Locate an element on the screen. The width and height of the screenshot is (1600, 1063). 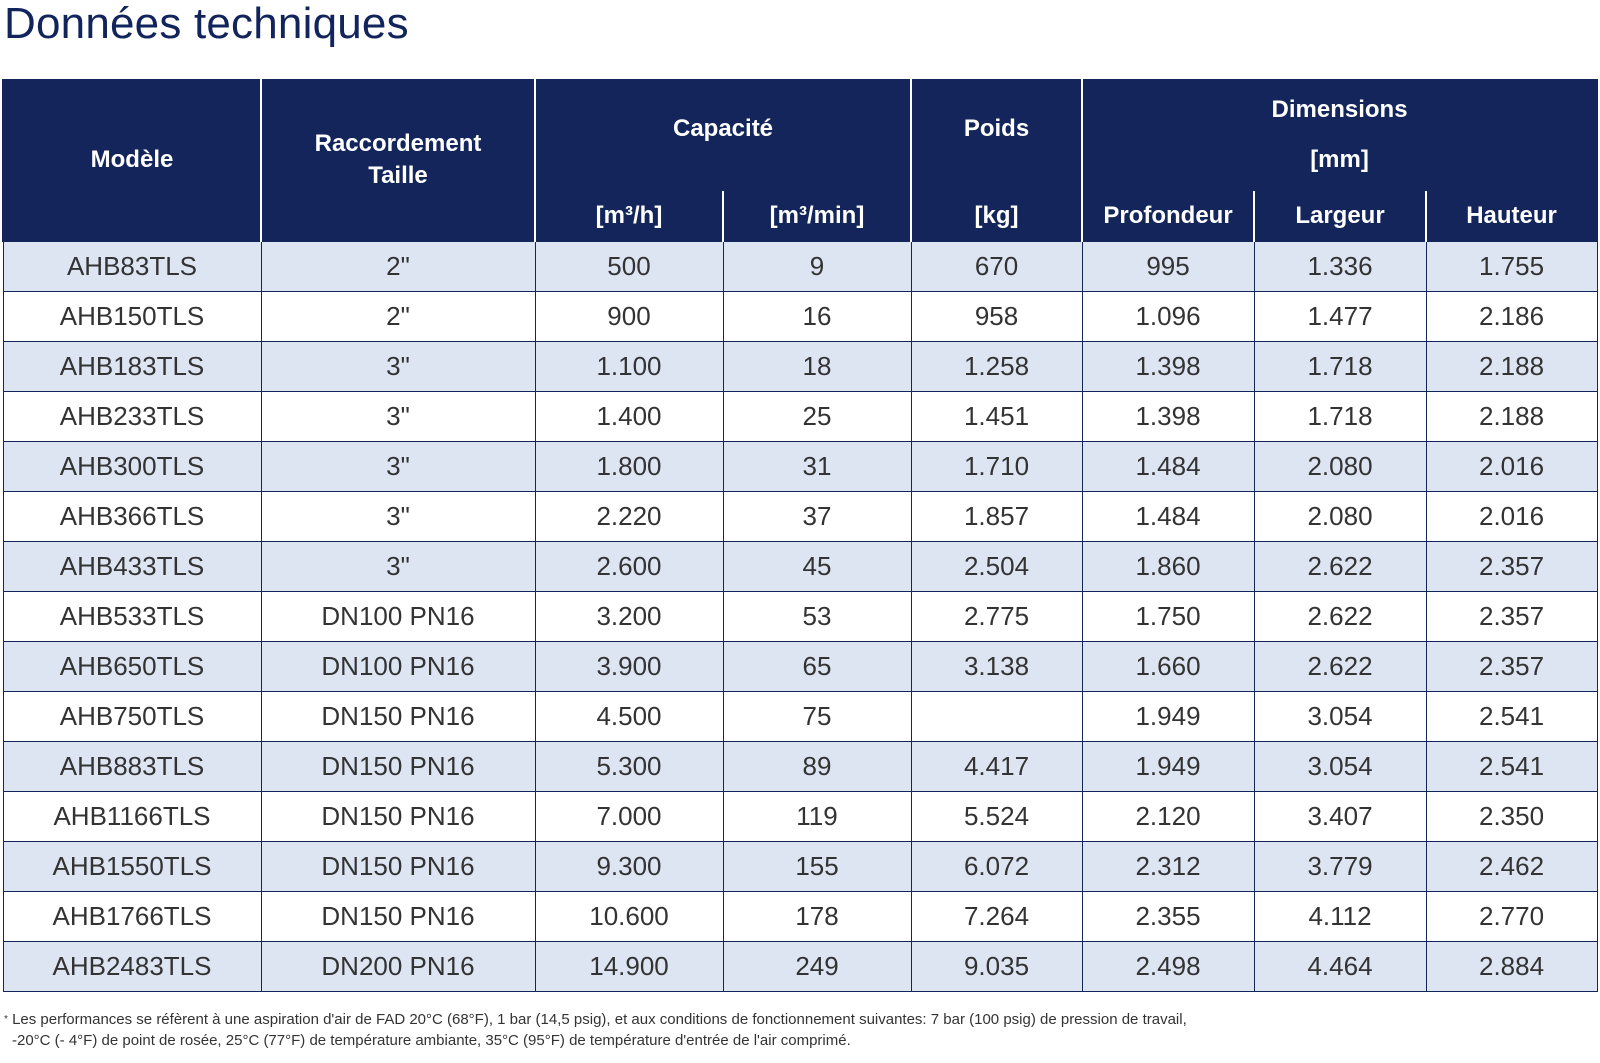
cell-capacity-m3h: 500 is located at coordinates (629, 266).